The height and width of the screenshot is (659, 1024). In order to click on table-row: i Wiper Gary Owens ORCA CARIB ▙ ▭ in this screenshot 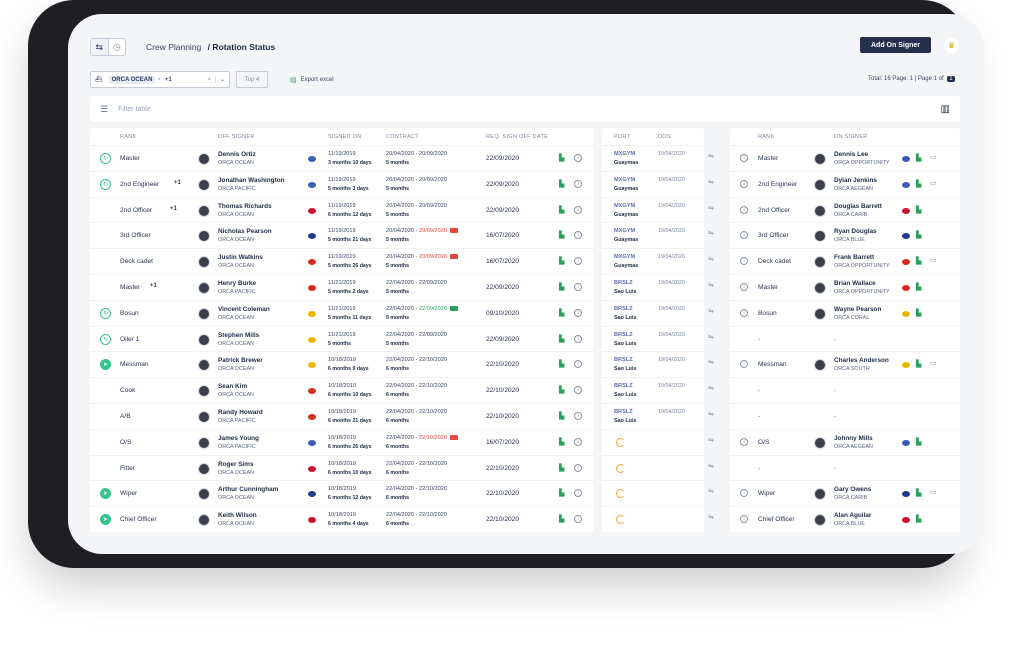, I will do `click(845, 494)`.